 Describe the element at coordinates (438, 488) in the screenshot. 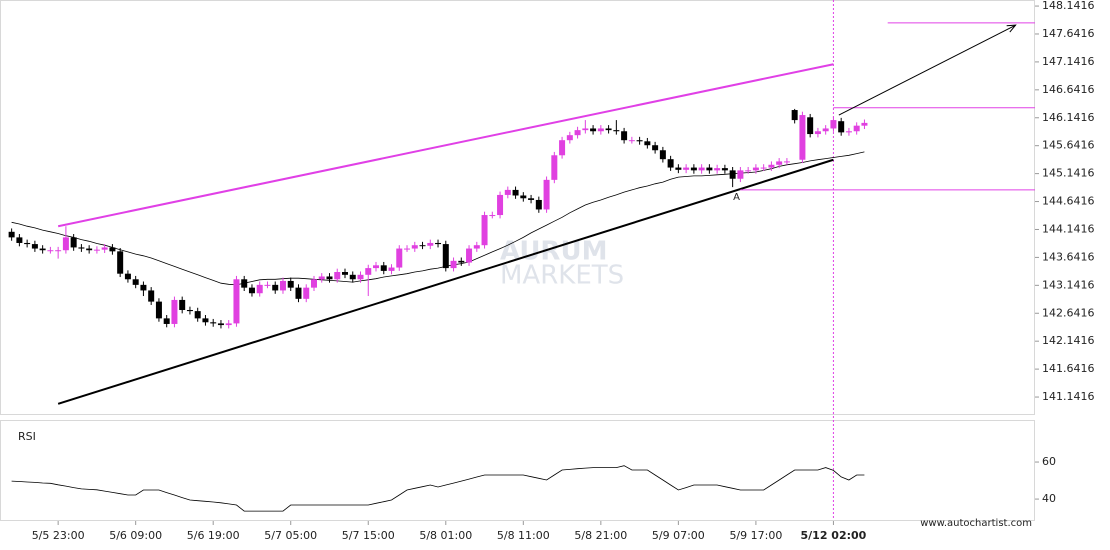

I see `rsi-line` at that location.